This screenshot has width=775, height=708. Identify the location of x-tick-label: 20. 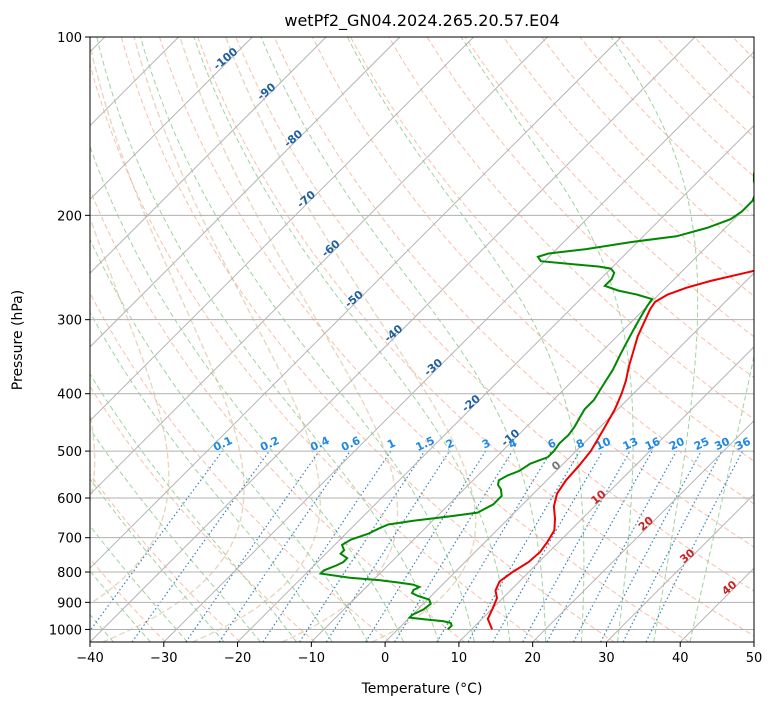
(532, 658).